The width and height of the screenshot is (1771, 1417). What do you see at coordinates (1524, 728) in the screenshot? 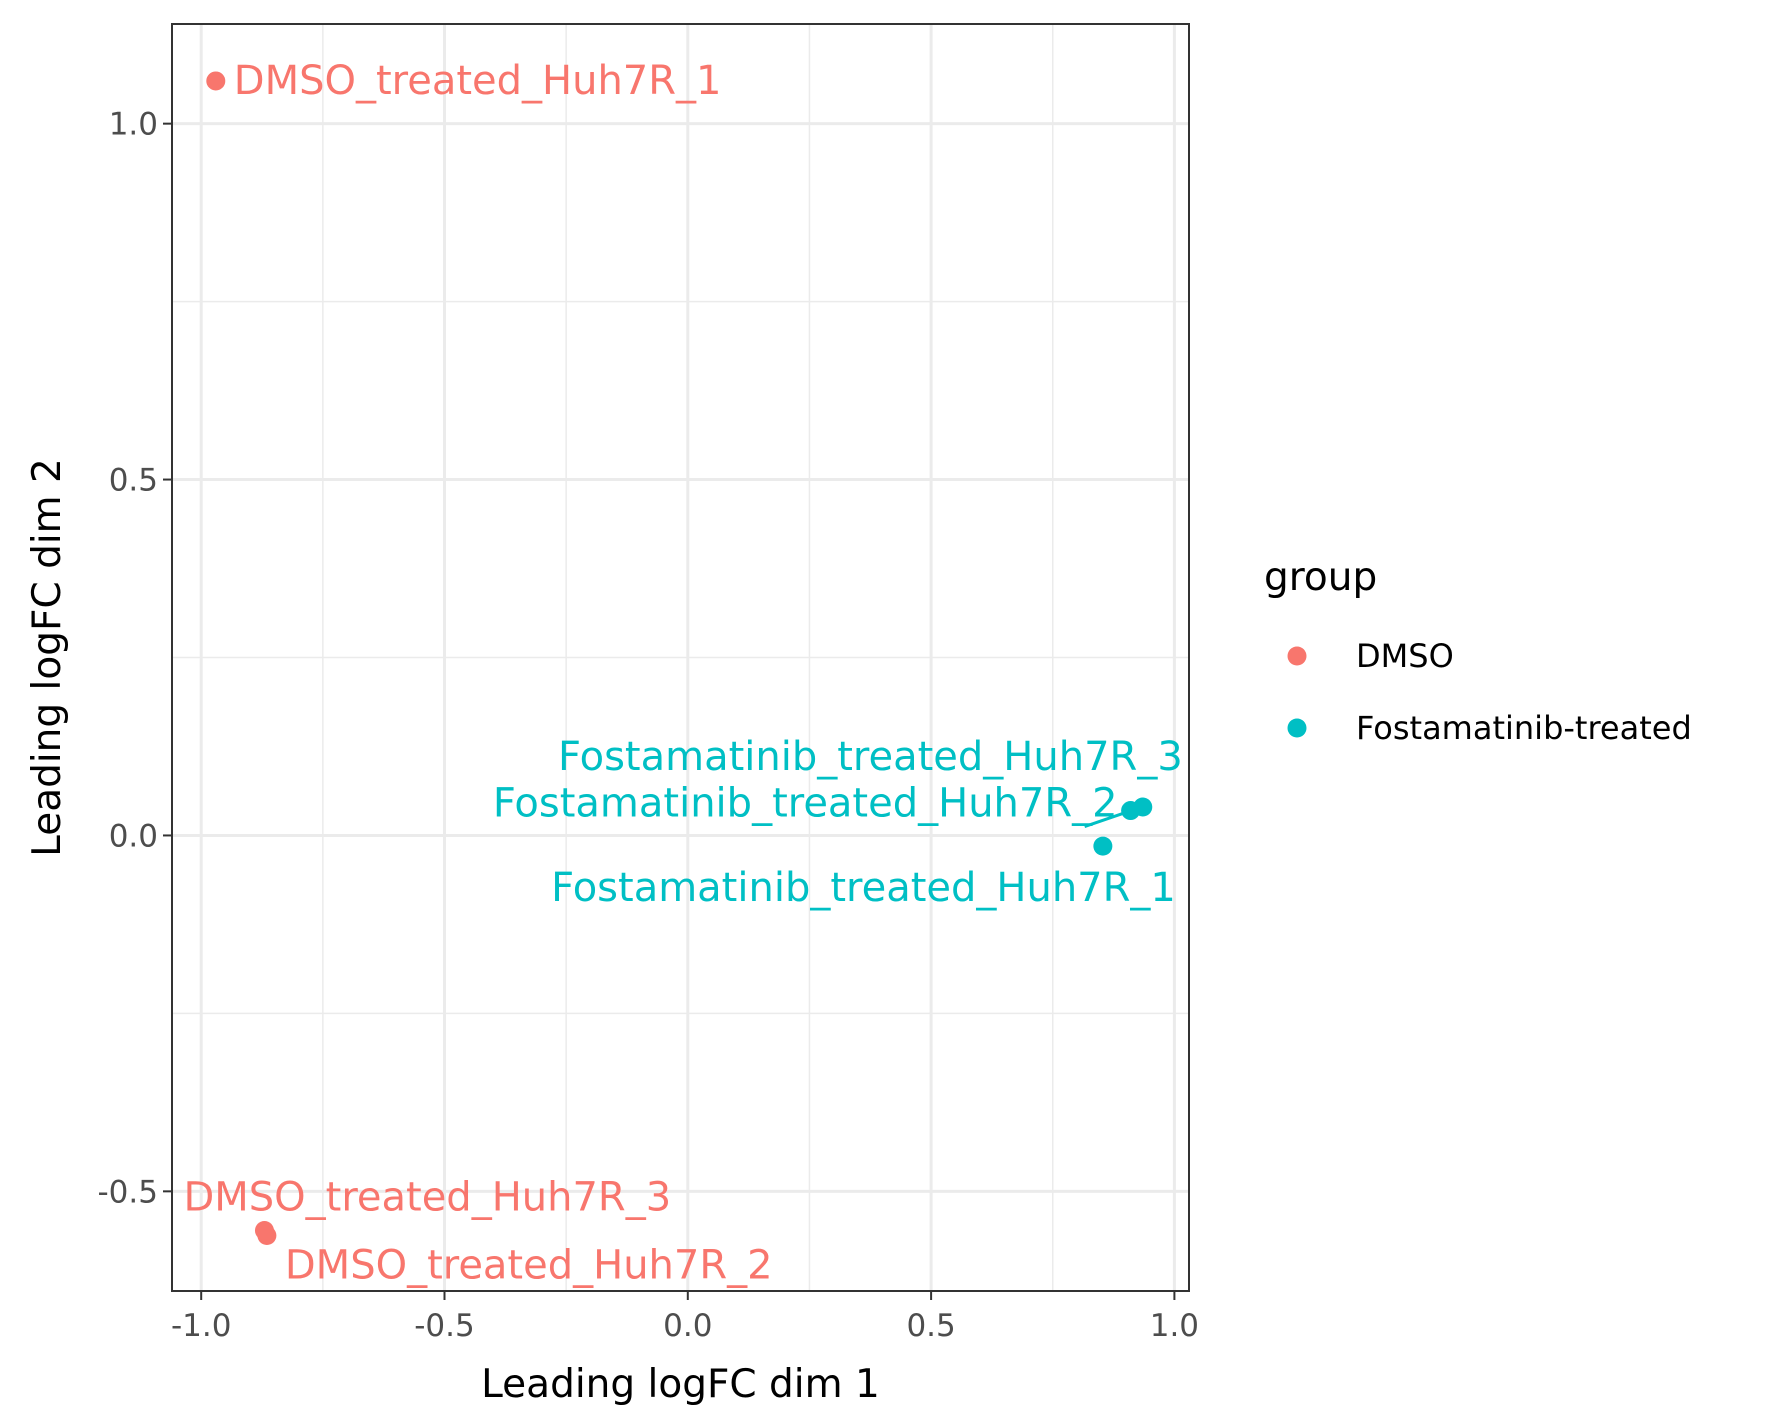
I see `legend-label: Fostamatinib-treated` at bounding box center [1524, 728].